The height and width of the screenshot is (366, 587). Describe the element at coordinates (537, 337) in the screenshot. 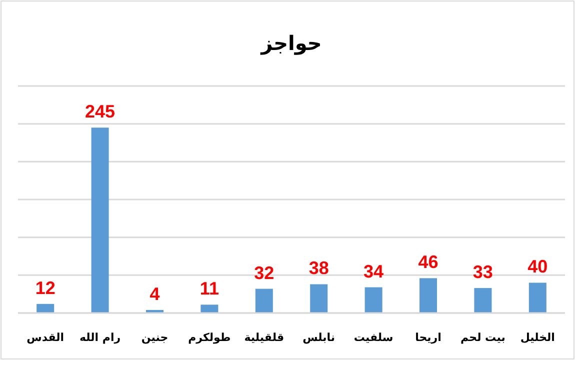

I see `x-tick-label: الخليل` at that location.